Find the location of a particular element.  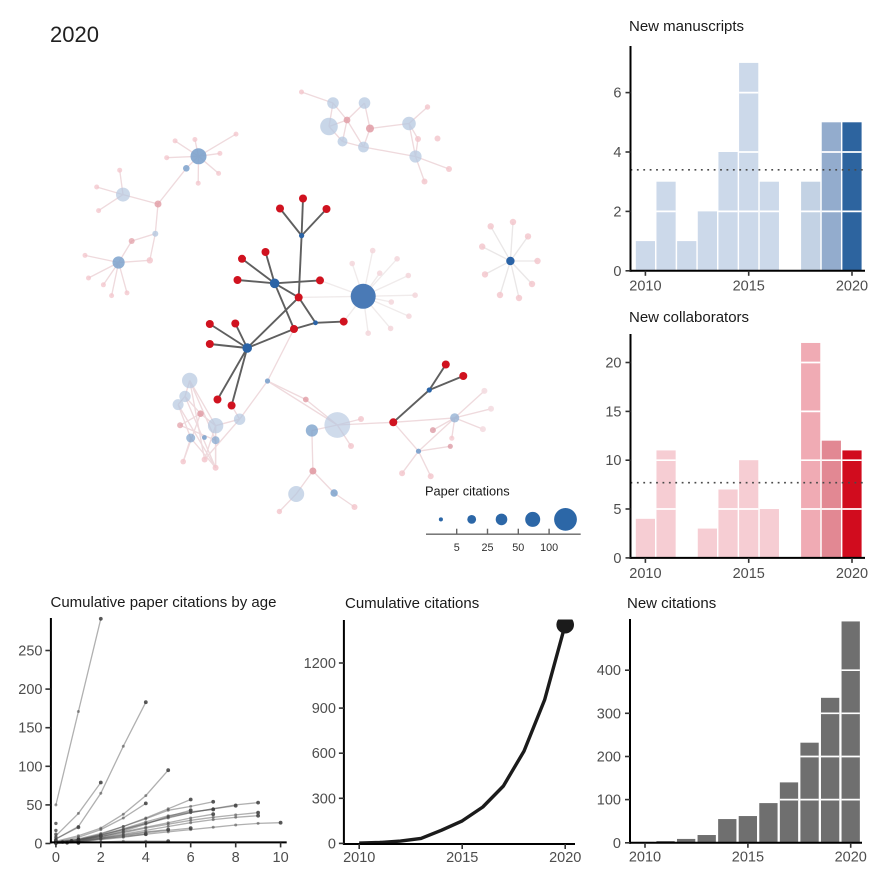

svg-text: 900 is located at coordinates (324, 709).